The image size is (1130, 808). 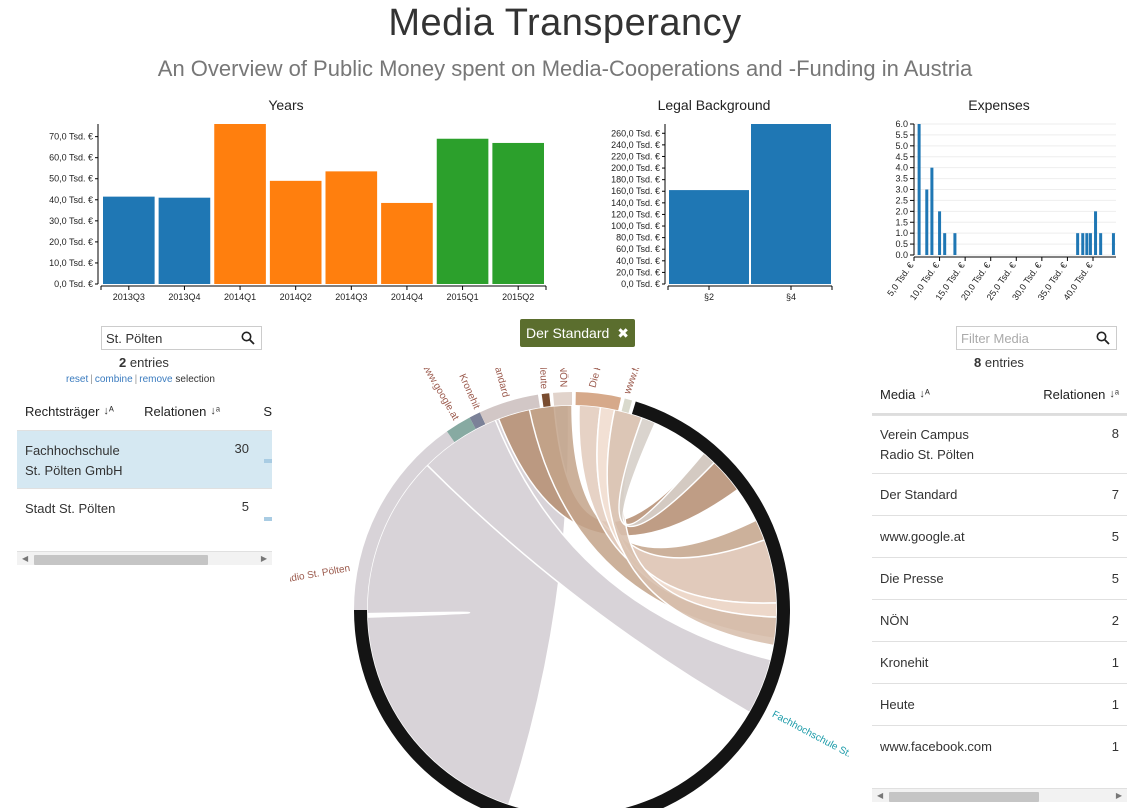 I want to click on x-tick-label: 2015Q2, so click(x=518, y=297).